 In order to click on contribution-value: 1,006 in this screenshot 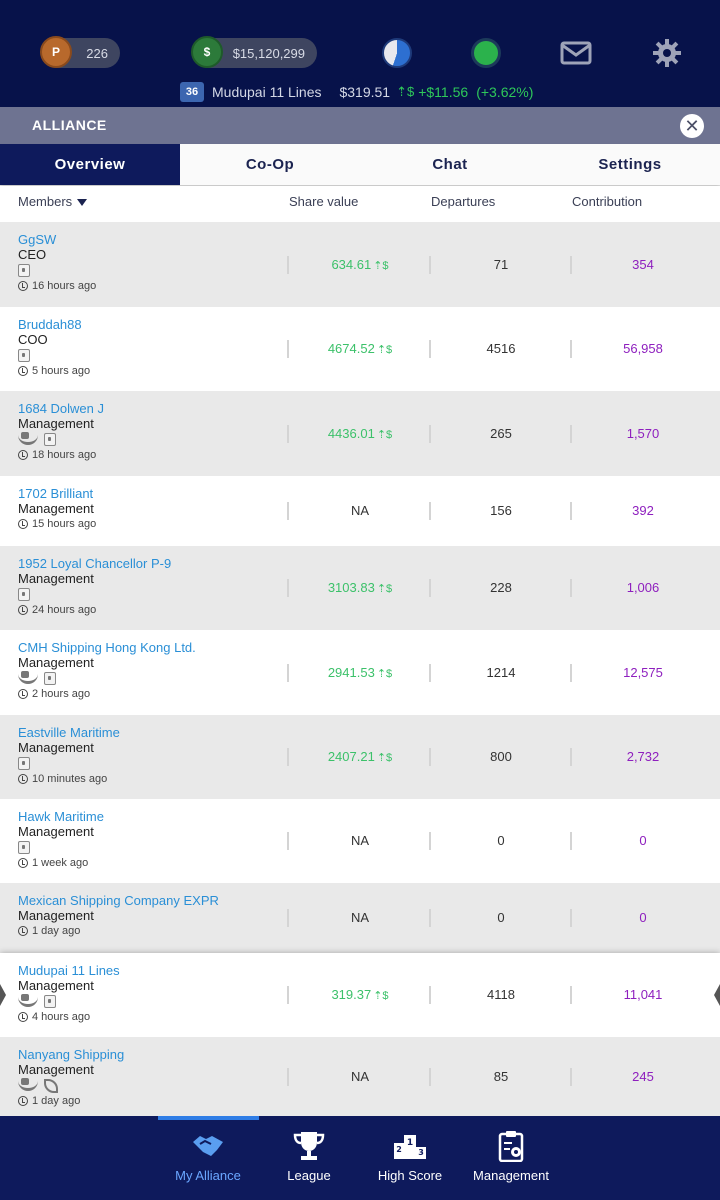, I will do `click(643, 587)`.